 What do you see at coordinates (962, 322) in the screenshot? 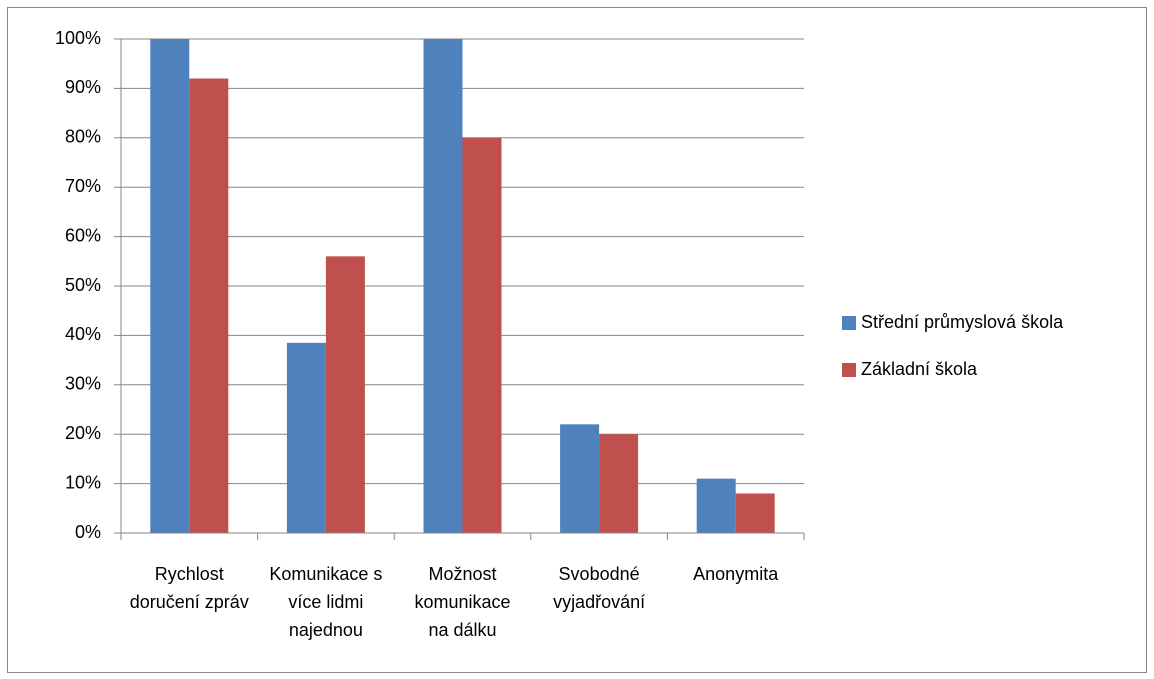
I see `legend-label: Střední průmyslová škola` at bounding box center [962, 322].